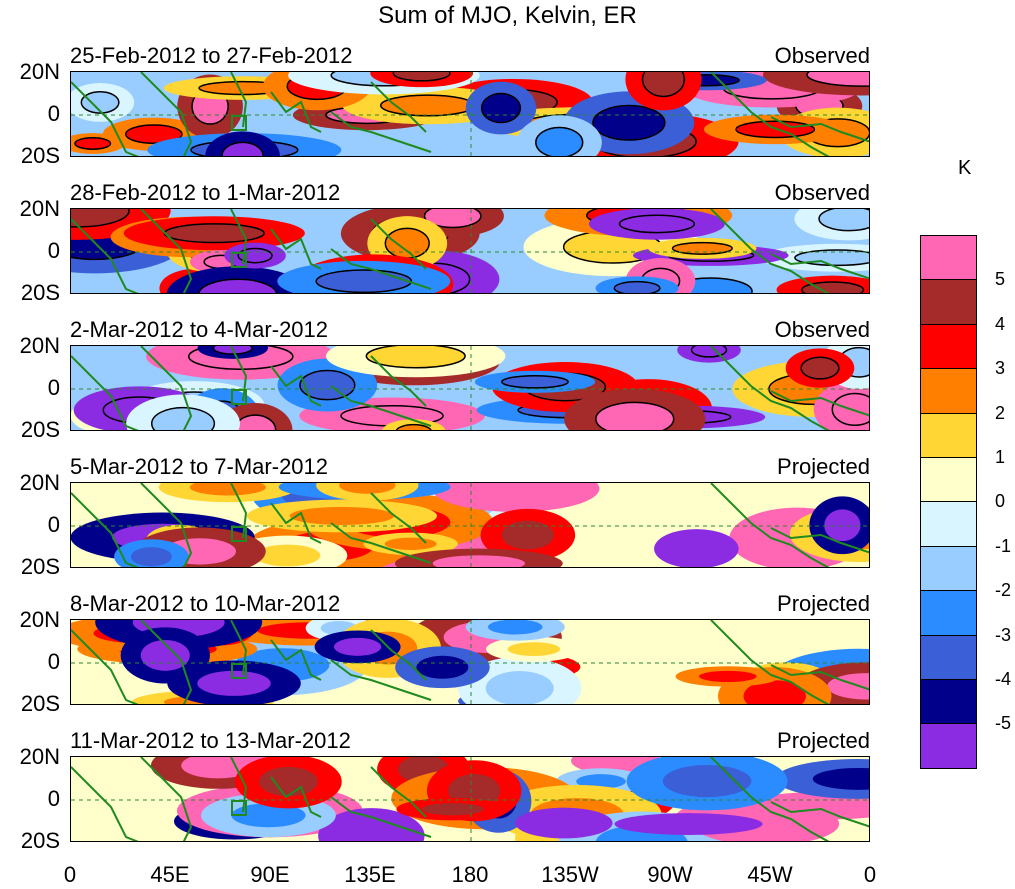 The height and width of the screenshot is (889, 1015). What do you see at coordinates (570, 874) in the screenshot?
I see `x-axis-label: 135W` at bounding box center [570, 874].